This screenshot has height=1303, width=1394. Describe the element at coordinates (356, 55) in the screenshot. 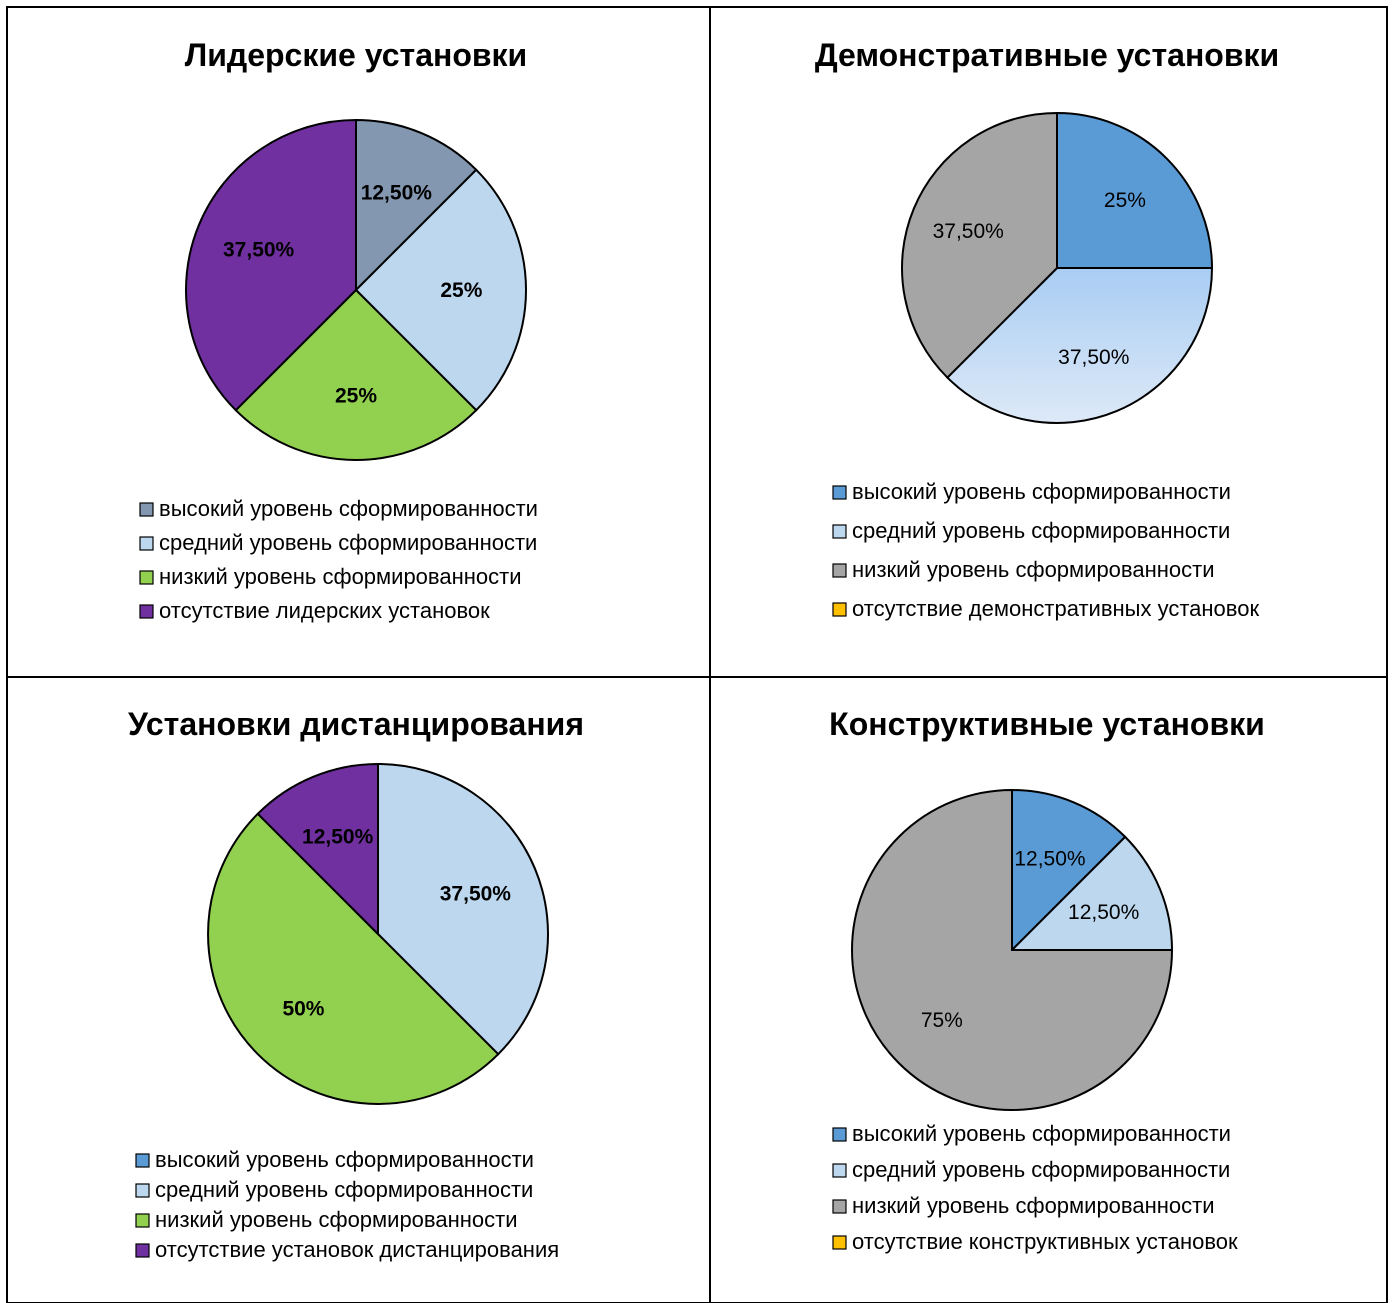

I see `chart-title: Лидерские установки` at that location.